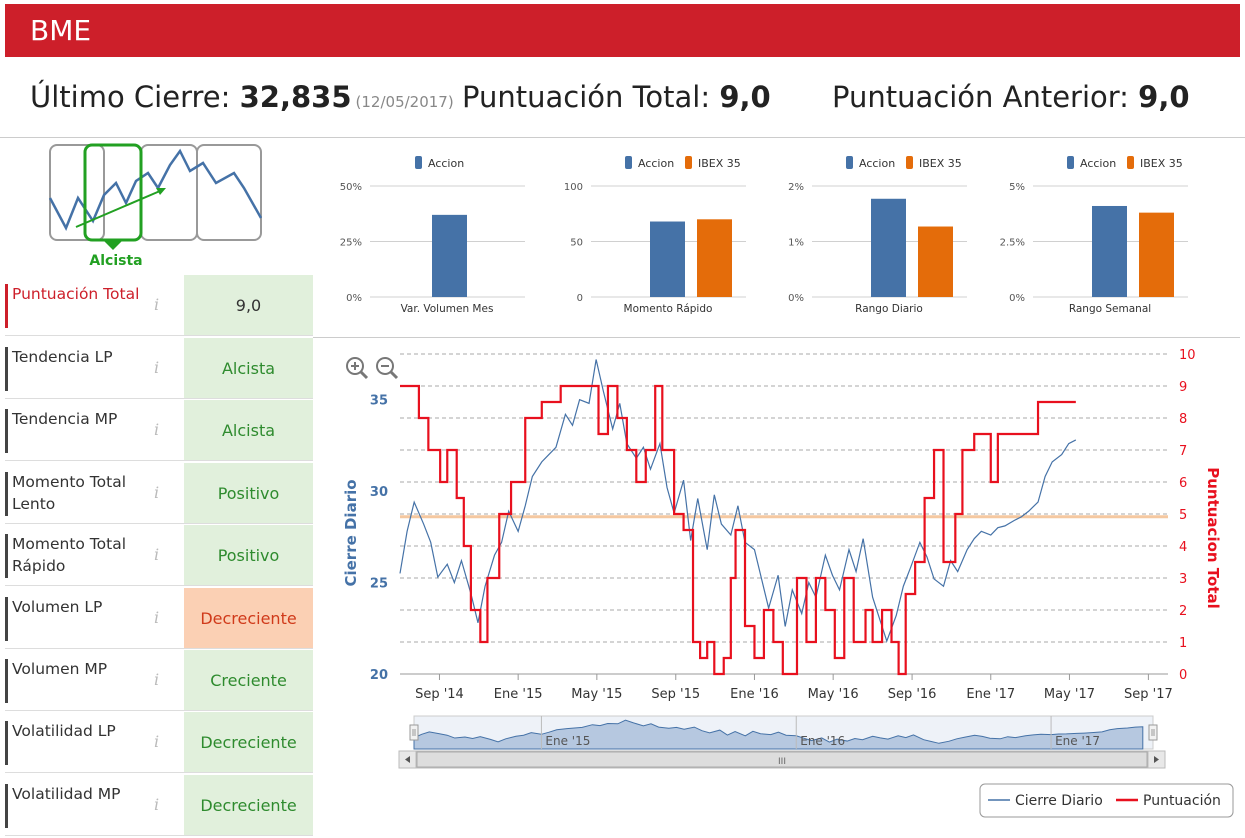  I want to click on x-tick-label: May '15, so click(596, 694).